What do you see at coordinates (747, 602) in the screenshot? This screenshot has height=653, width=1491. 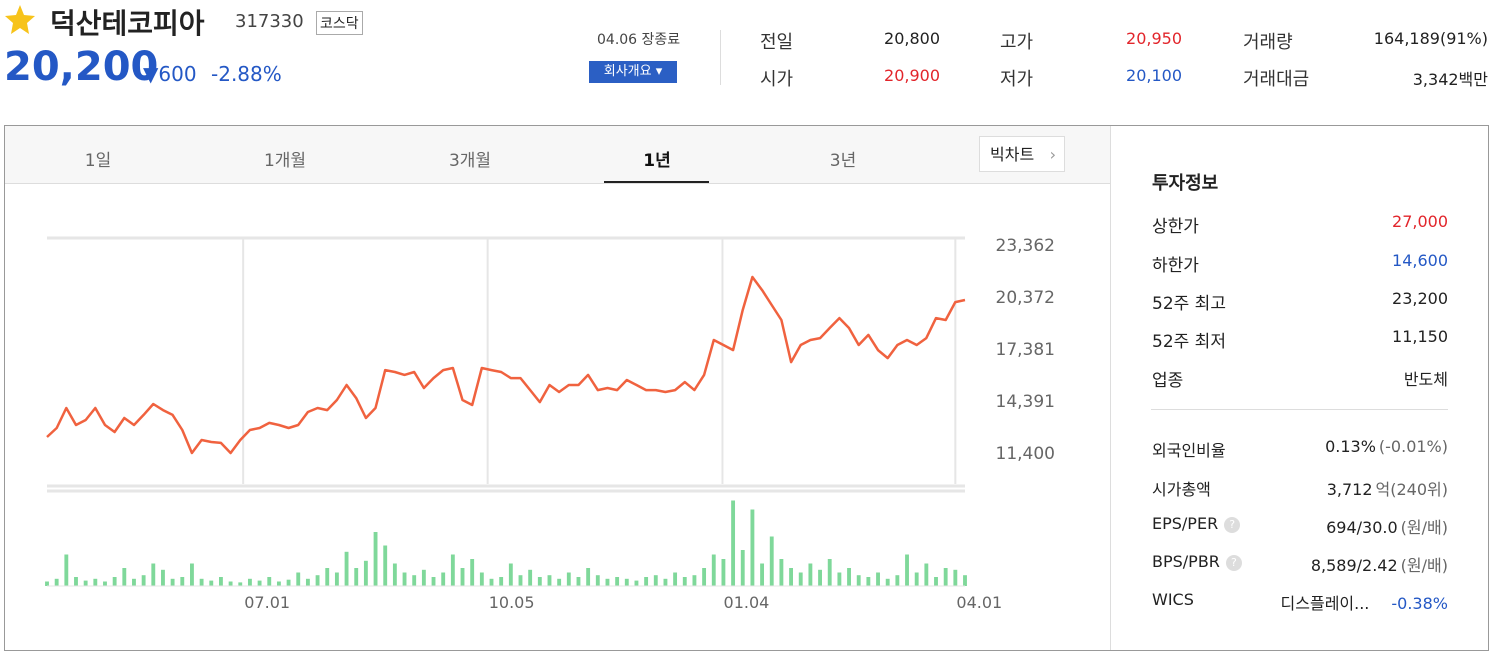 I see `x-tick-label: 01.04` at bounding box center [747, 602].